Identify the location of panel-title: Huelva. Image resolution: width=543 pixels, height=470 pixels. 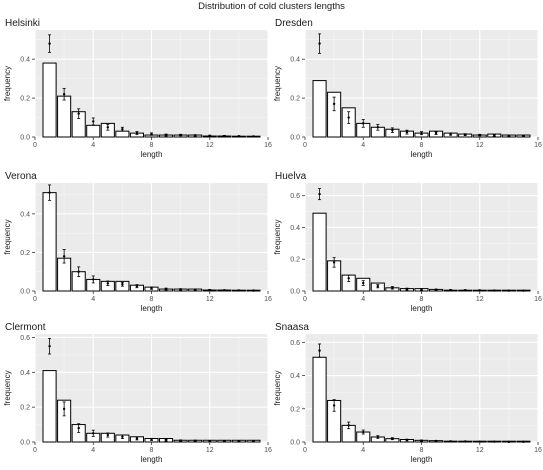
(291, 176).